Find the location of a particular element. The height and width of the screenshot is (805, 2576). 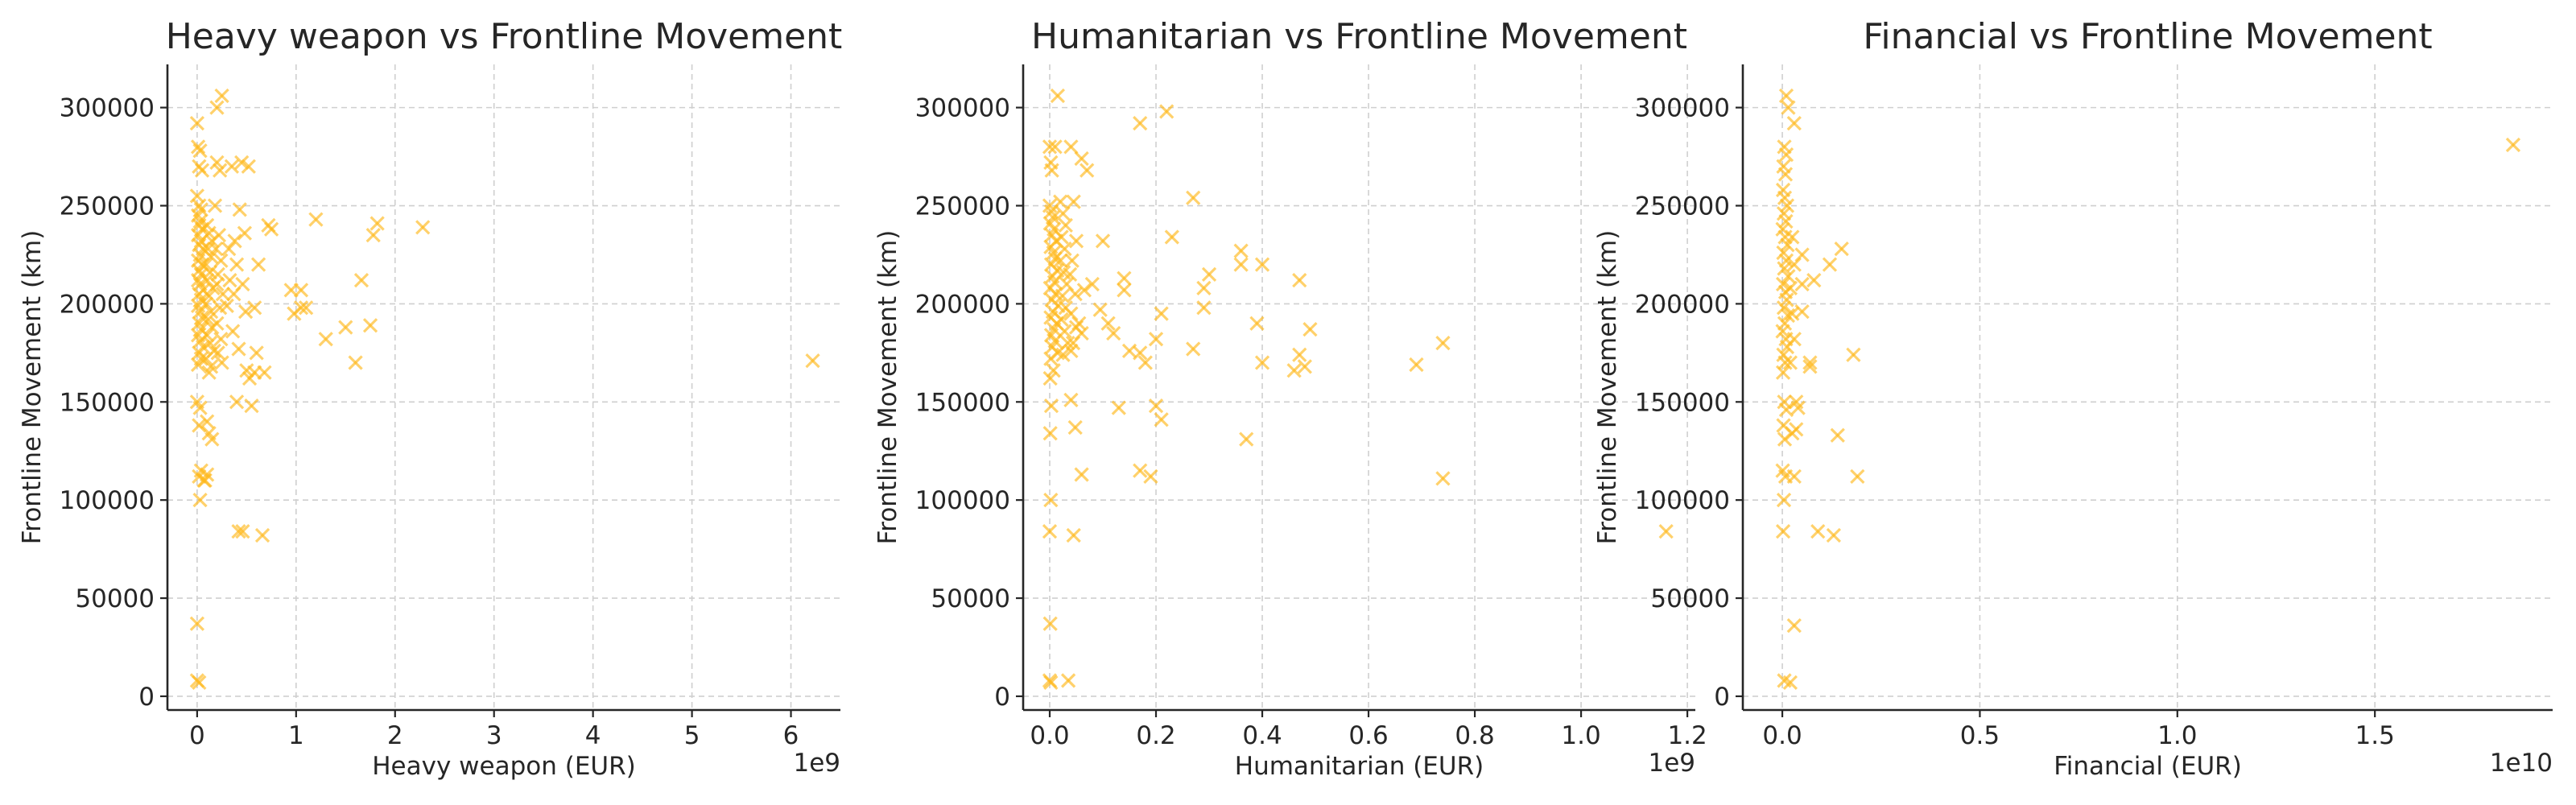

x-tick-label: 0 is located at coordinates (197, 735).